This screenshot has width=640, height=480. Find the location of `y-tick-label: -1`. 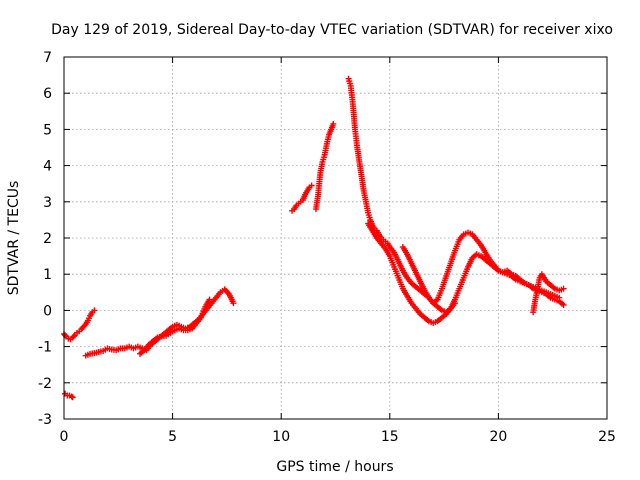

y-tick-label: -1 is located at coordinates (45, 348).